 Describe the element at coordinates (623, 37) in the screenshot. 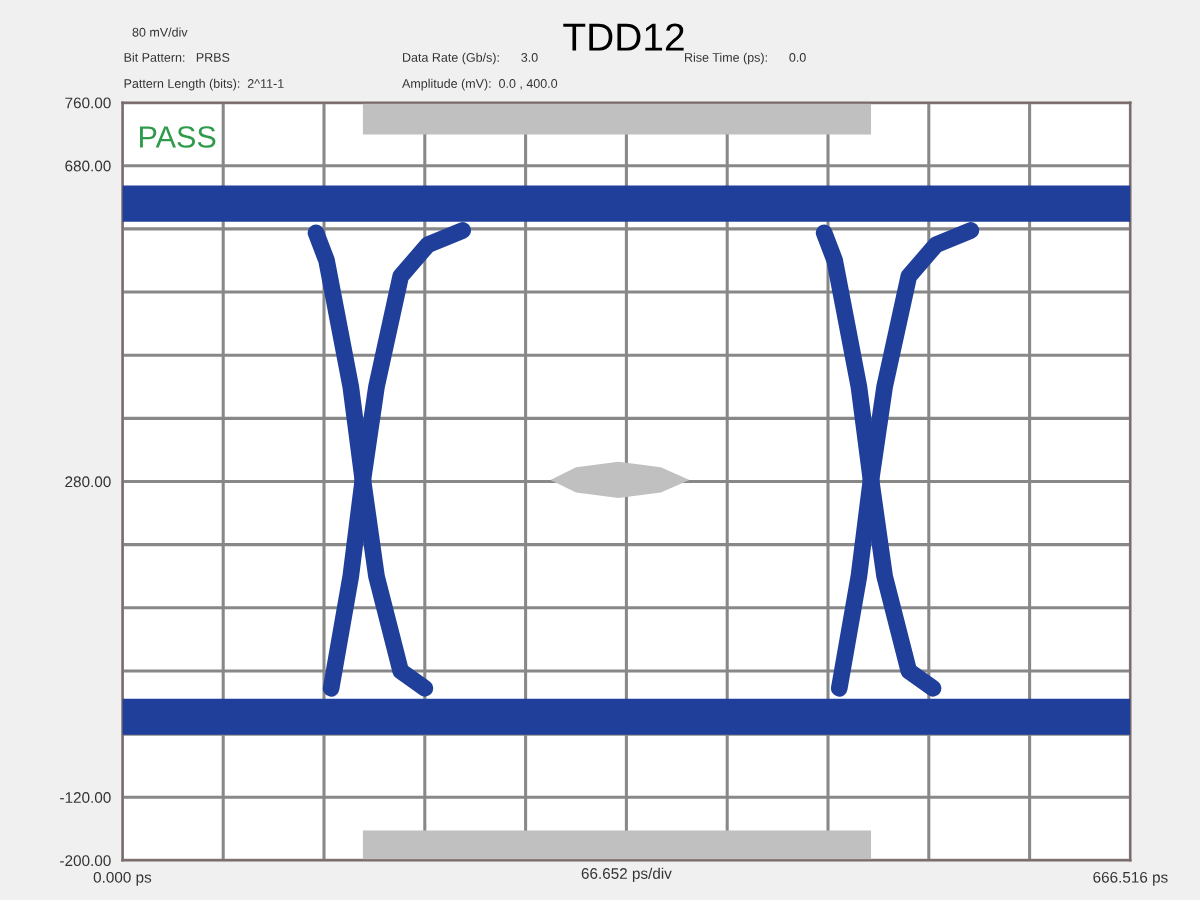

I see `chart-title: TDD12` at that location.